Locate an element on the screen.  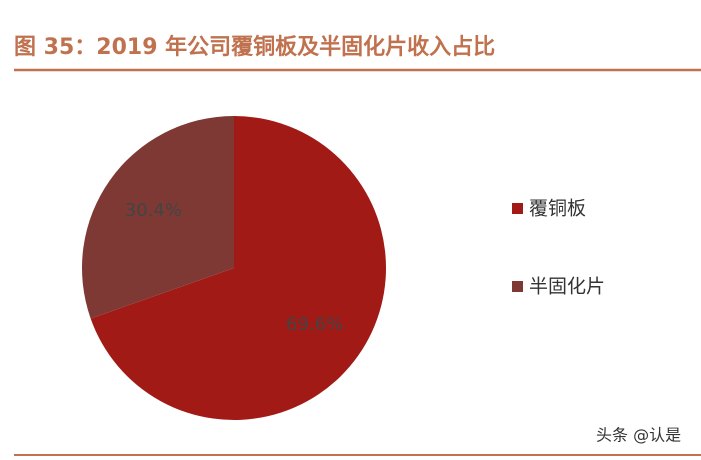
pie-slice is located at coordinates (157, 217).